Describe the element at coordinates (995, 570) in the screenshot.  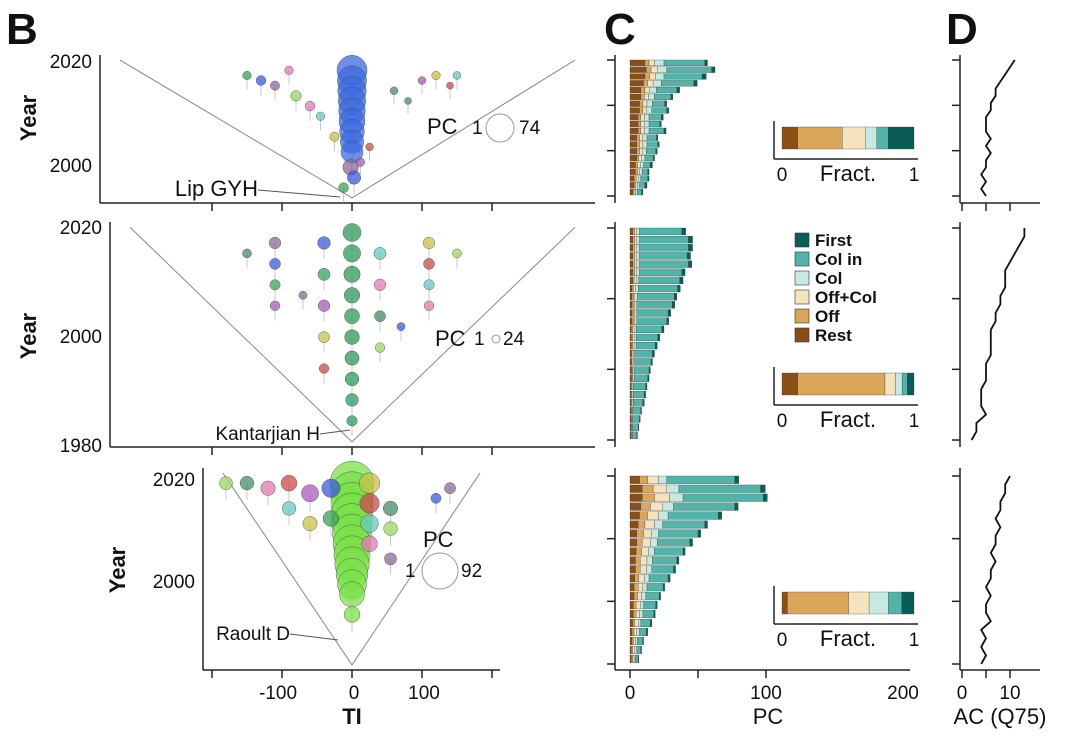
I see `ac-line` at that location.